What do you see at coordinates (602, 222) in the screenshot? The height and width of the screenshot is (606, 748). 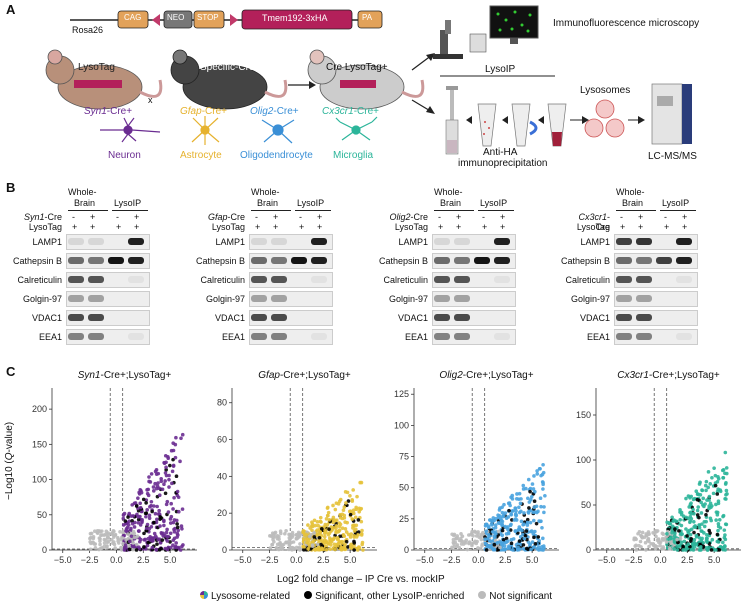 I see `cre-suffix: -Cre` at bounding box center [602, 222].